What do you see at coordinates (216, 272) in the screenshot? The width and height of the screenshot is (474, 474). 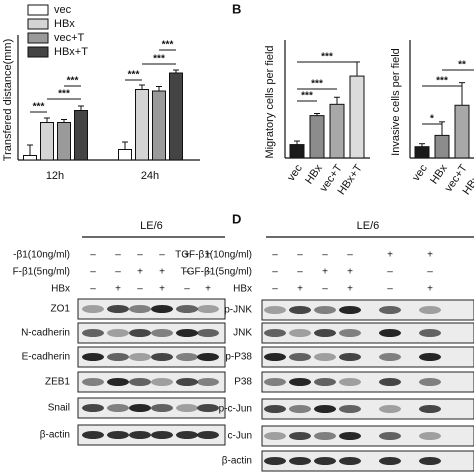 I see `condition-label: TGF-β1(5ng/ml)` at bounding box center [216, 272].